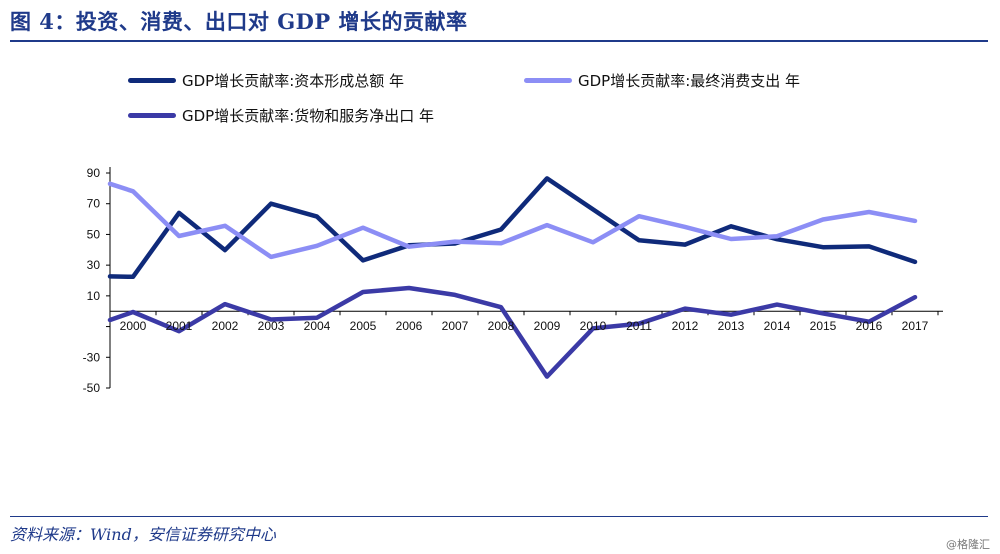 The width and height of the screenshot is (1000, 554). Describe the element at coordinates (94, 265) in the screenshot. I see `y-tick-label: 30` at that location.